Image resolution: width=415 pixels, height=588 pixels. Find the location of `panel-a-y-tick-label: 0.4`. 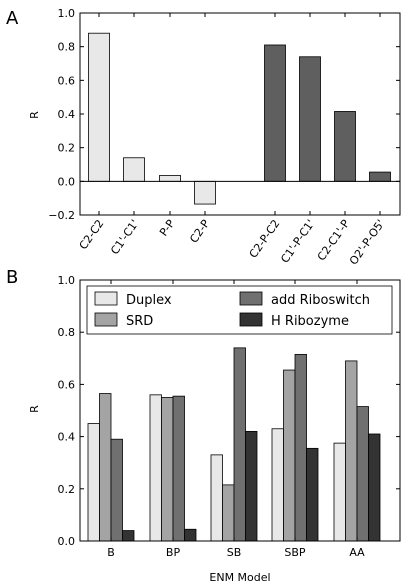

panel-a-y-tick-label: 0.4 is located at coordinates (67, 114).